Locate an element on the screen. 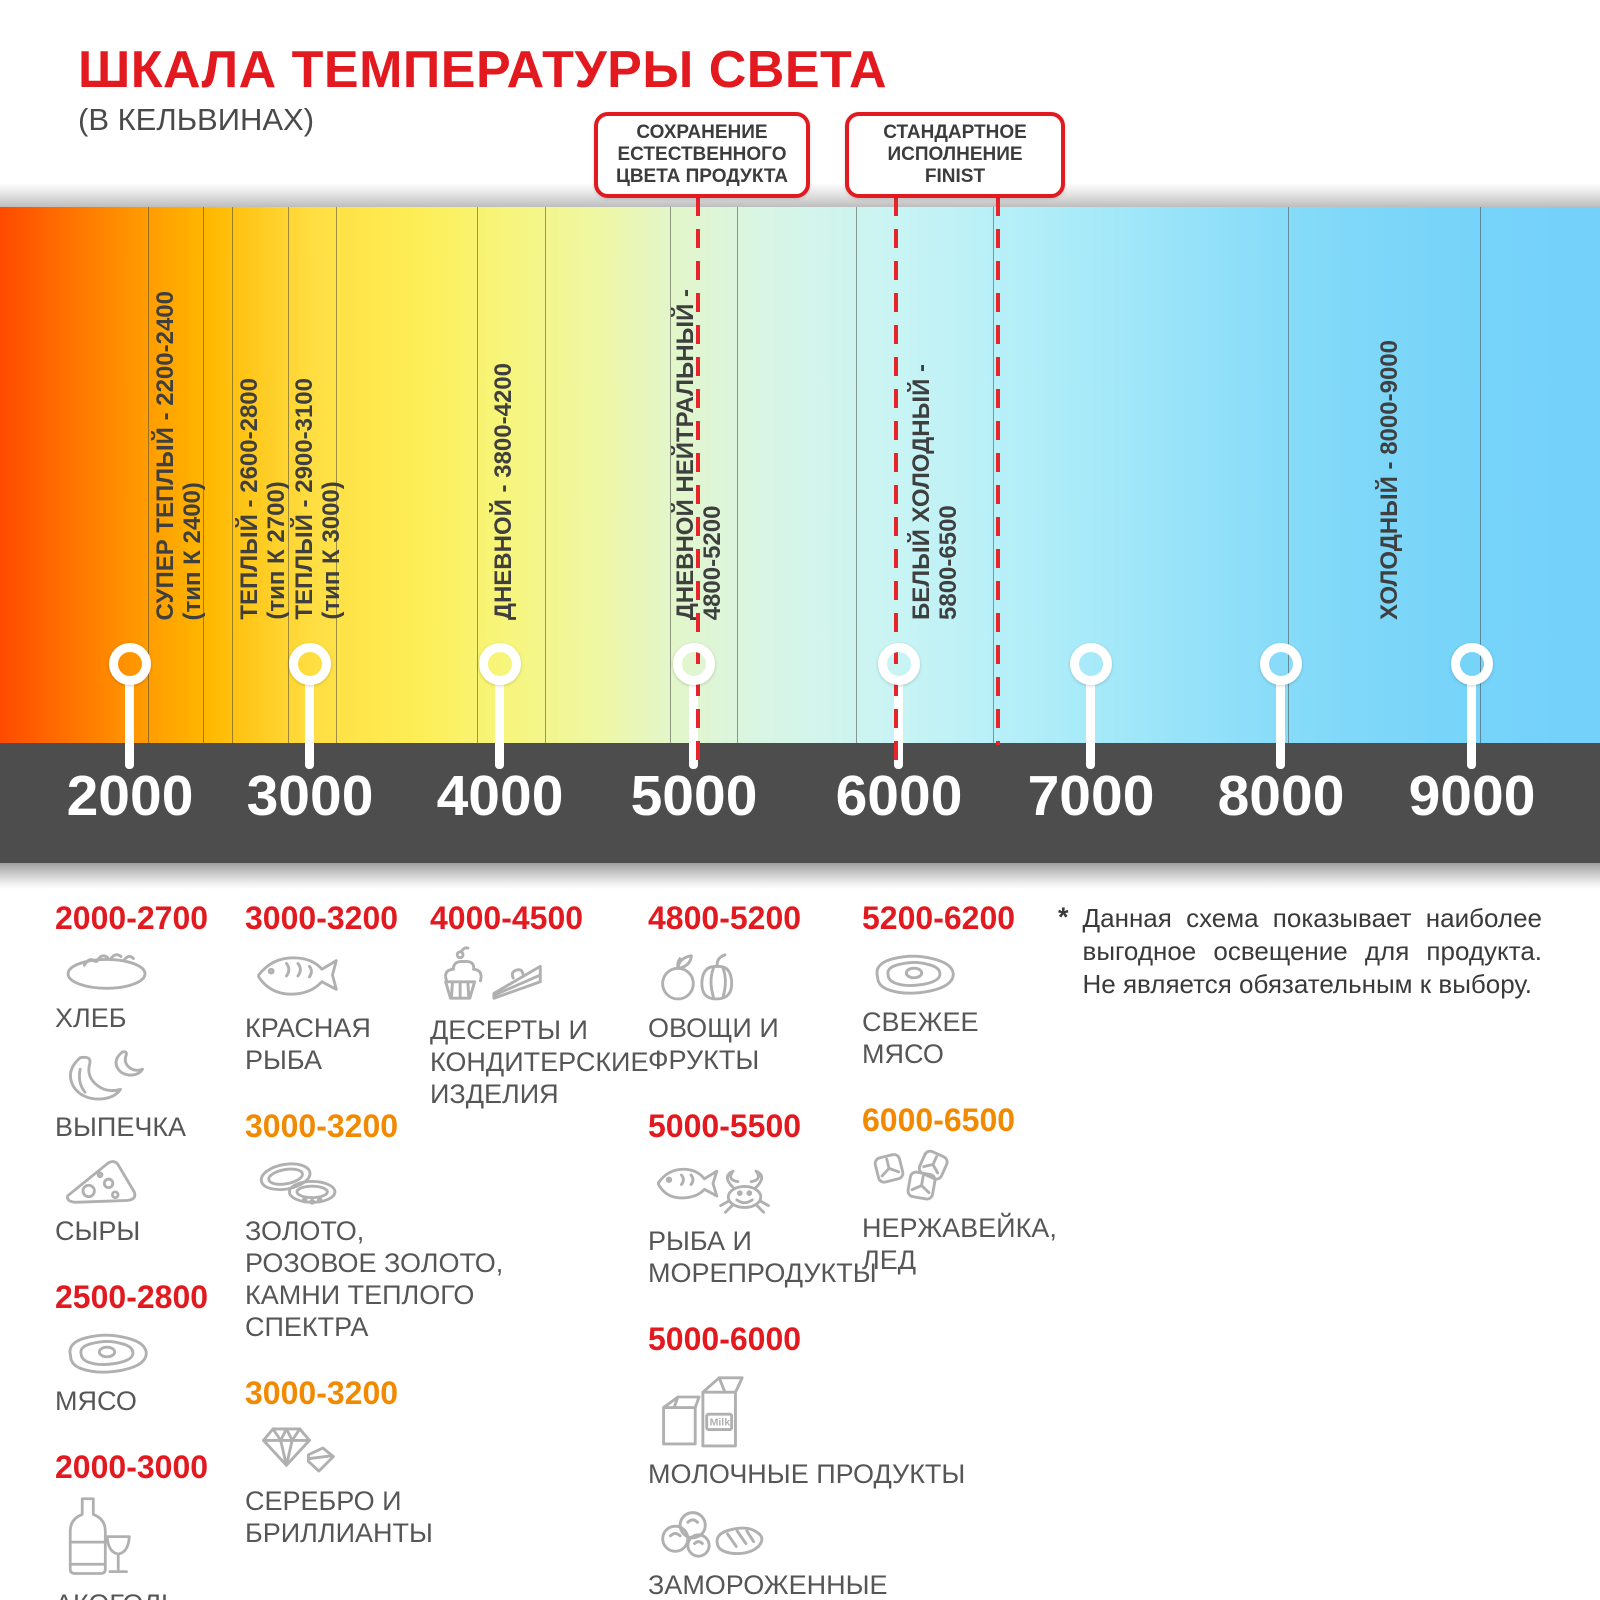  product-group: 6000-6500 НЕРЖАВЕЙКА, ЛЕД is located at coordinates (962, 1189).